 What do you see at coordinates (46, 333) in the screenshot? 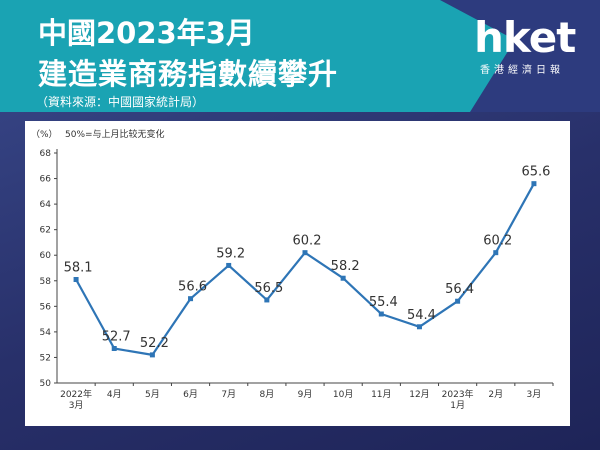
I see `y-tick-label: 54` at bounding box center [46, 333].